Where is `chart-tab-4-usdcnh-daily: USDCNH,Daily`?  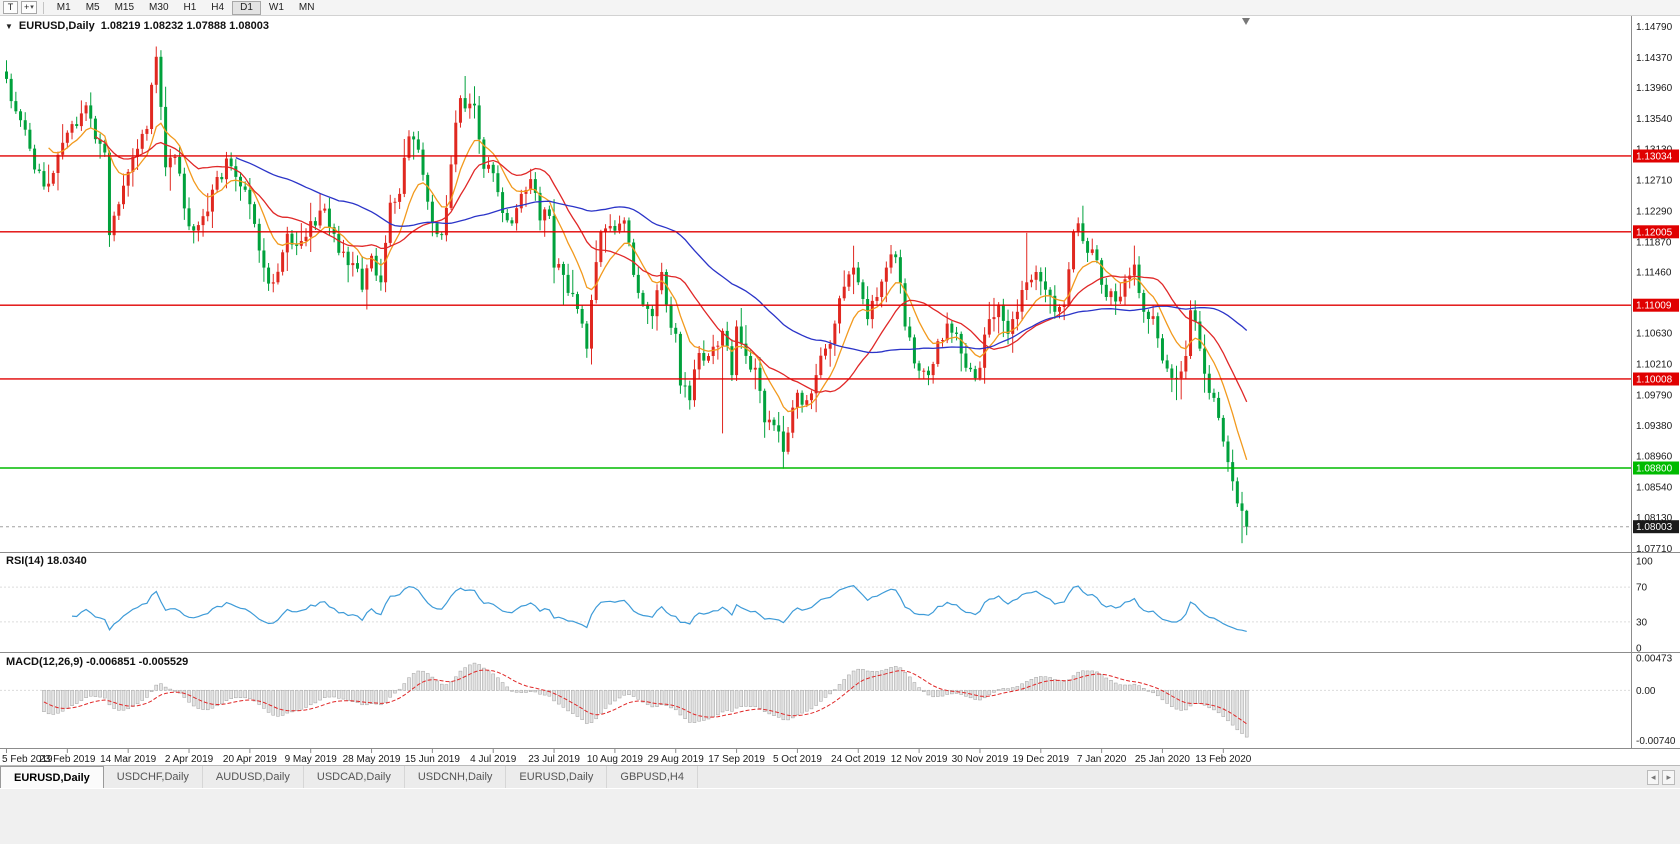 chart-tab-4-usdcnh-daily: USDCNH,Daily is located at coordinates (456, 777).